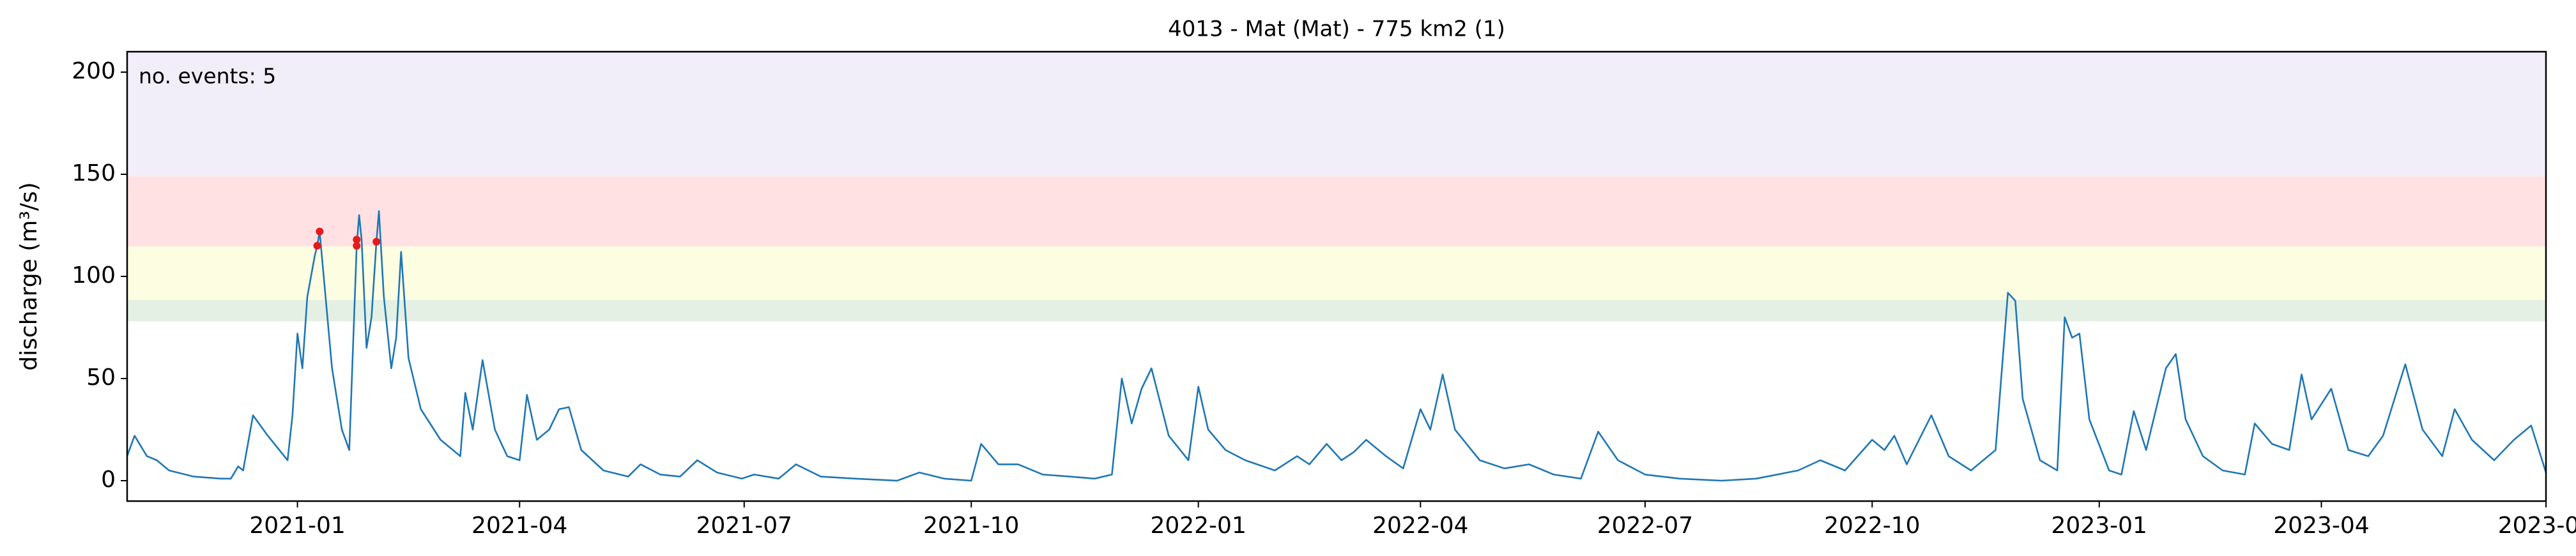 The image size is (2576, 556). I want to click on x-tick-label: 2023-04, so click(2321, 526).